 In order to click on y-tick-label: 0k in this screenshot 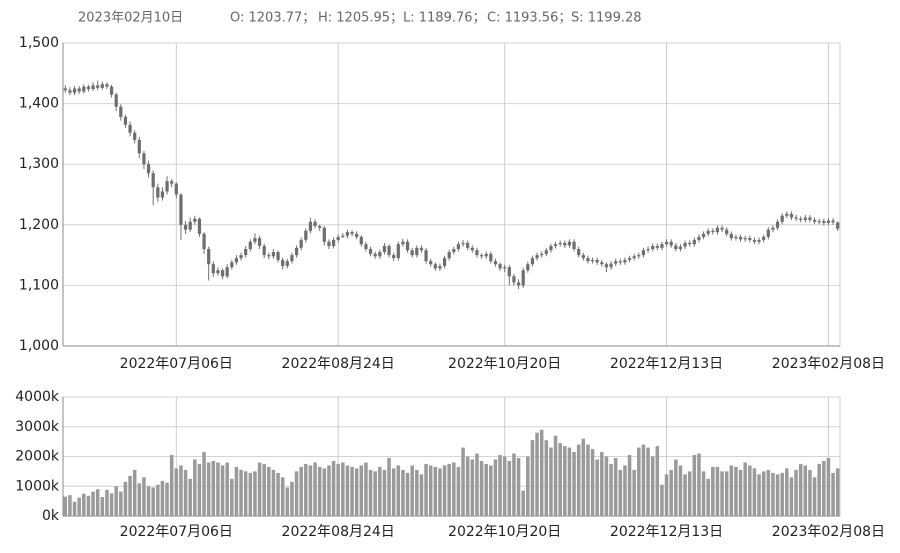, I will do `click(51, 516)`.